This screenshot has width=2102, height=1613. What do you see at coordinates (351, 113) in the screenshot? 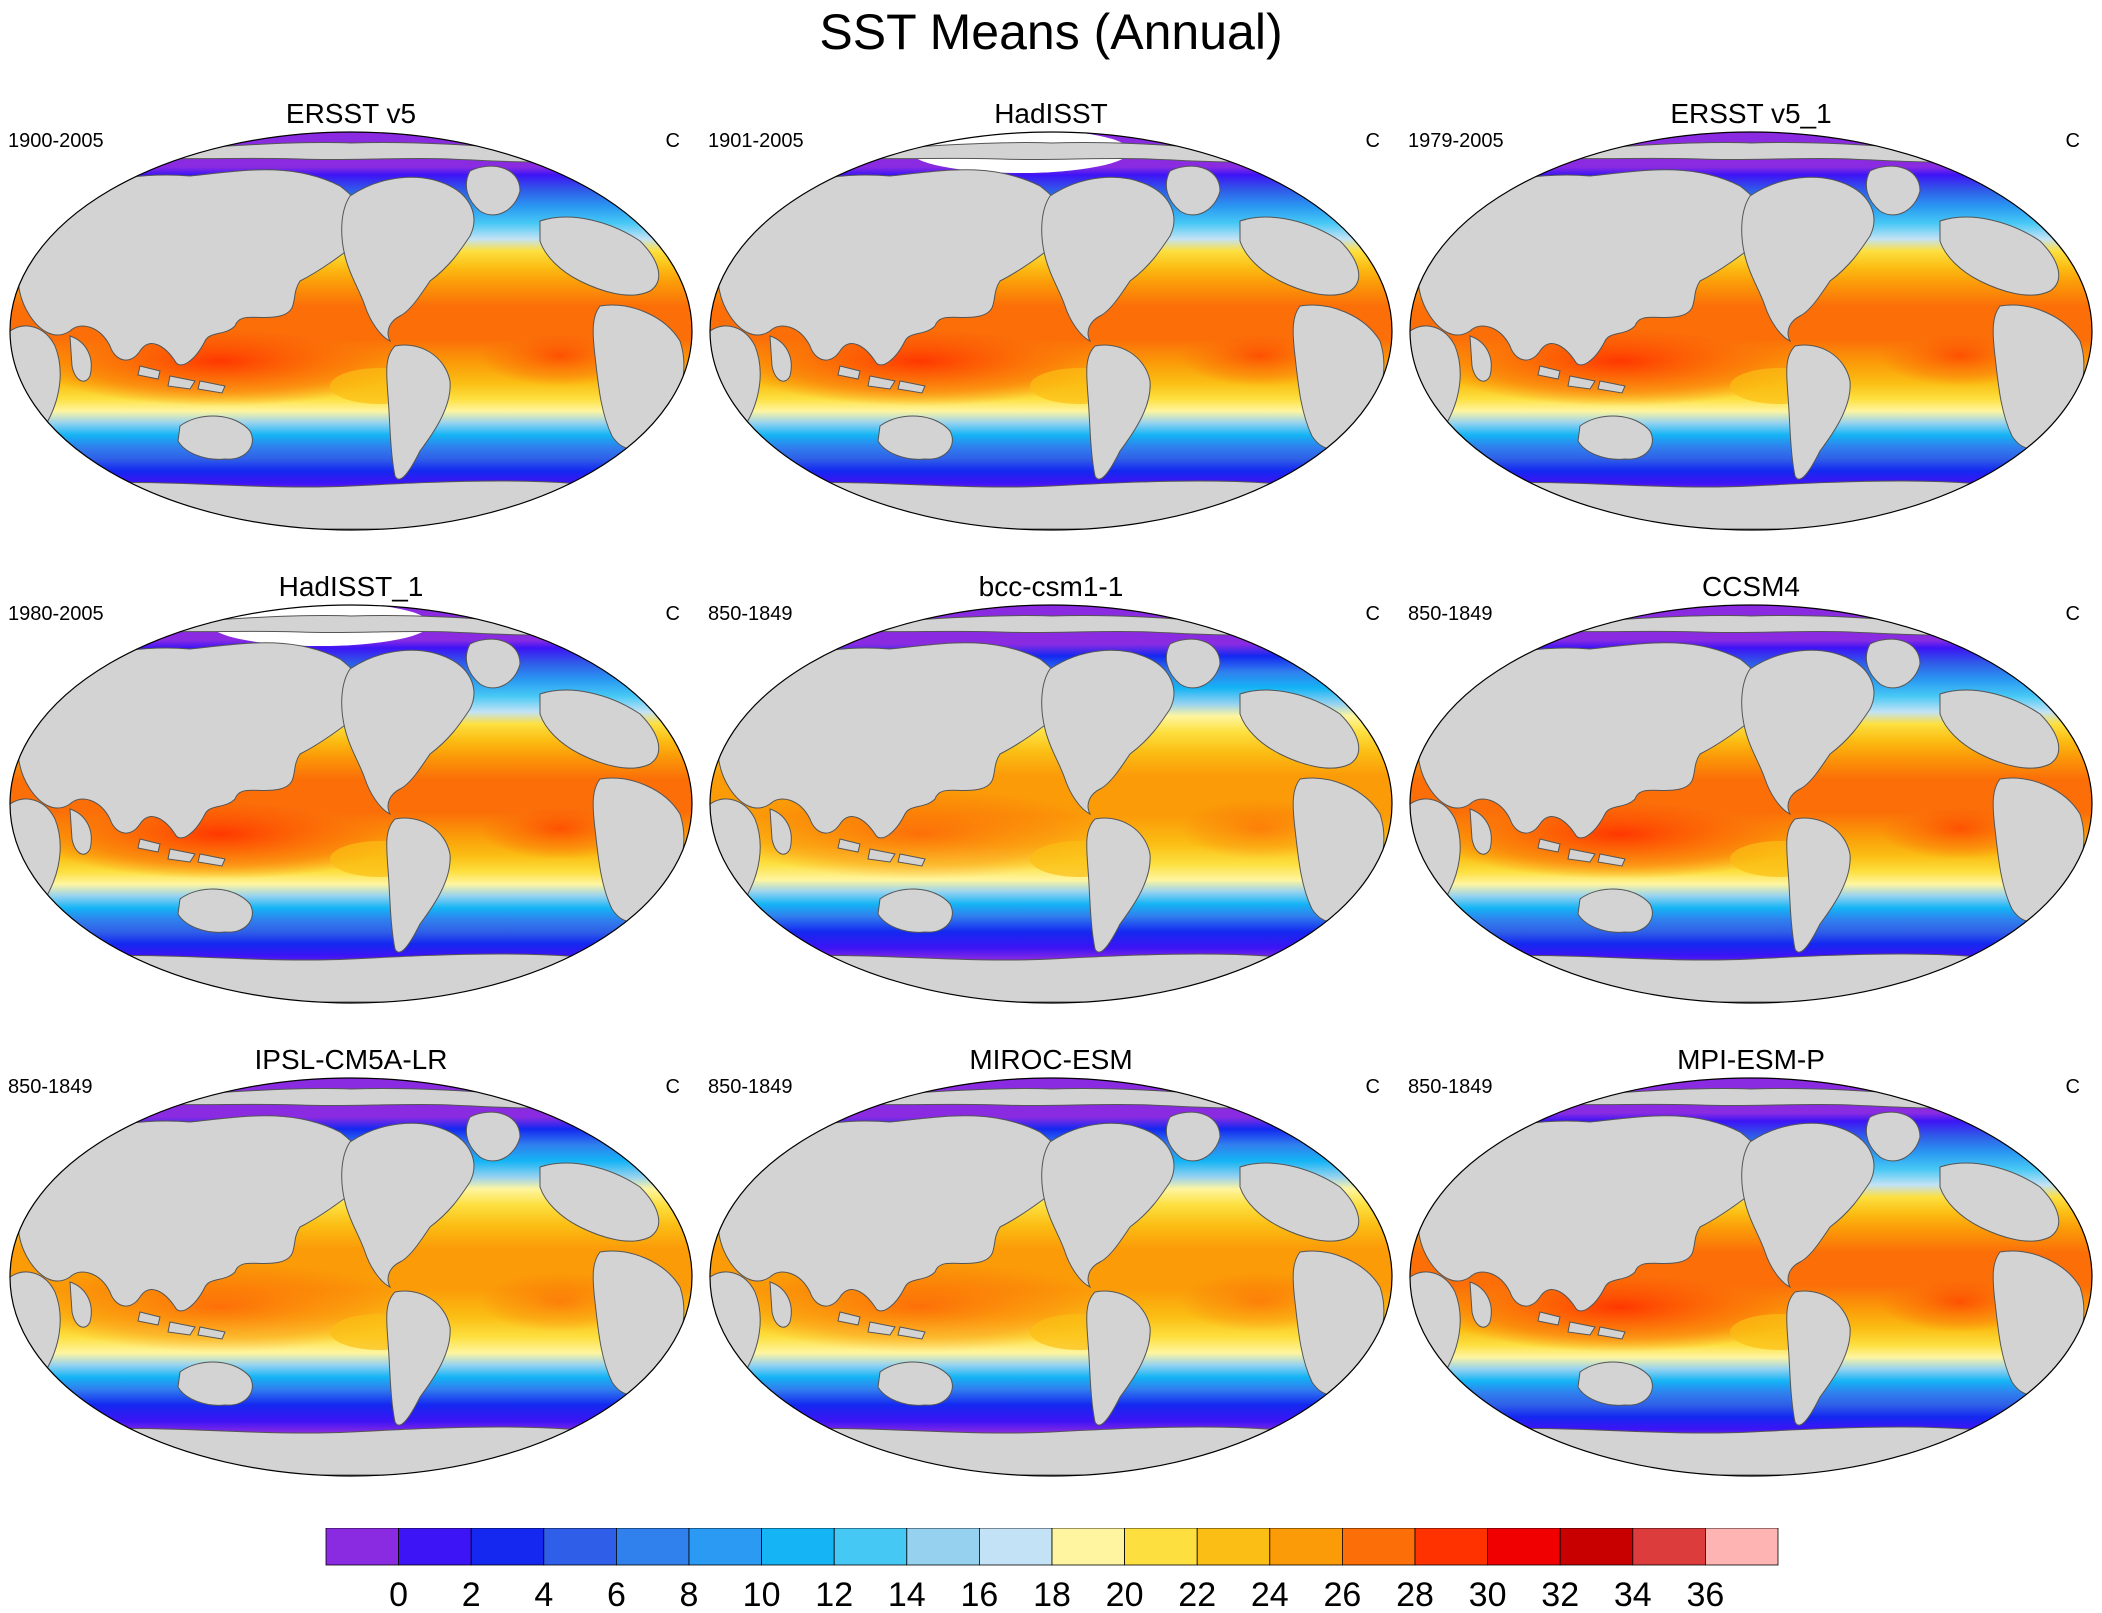
I see `panel-title: ERSST v5` at bounding box center [351, 113].